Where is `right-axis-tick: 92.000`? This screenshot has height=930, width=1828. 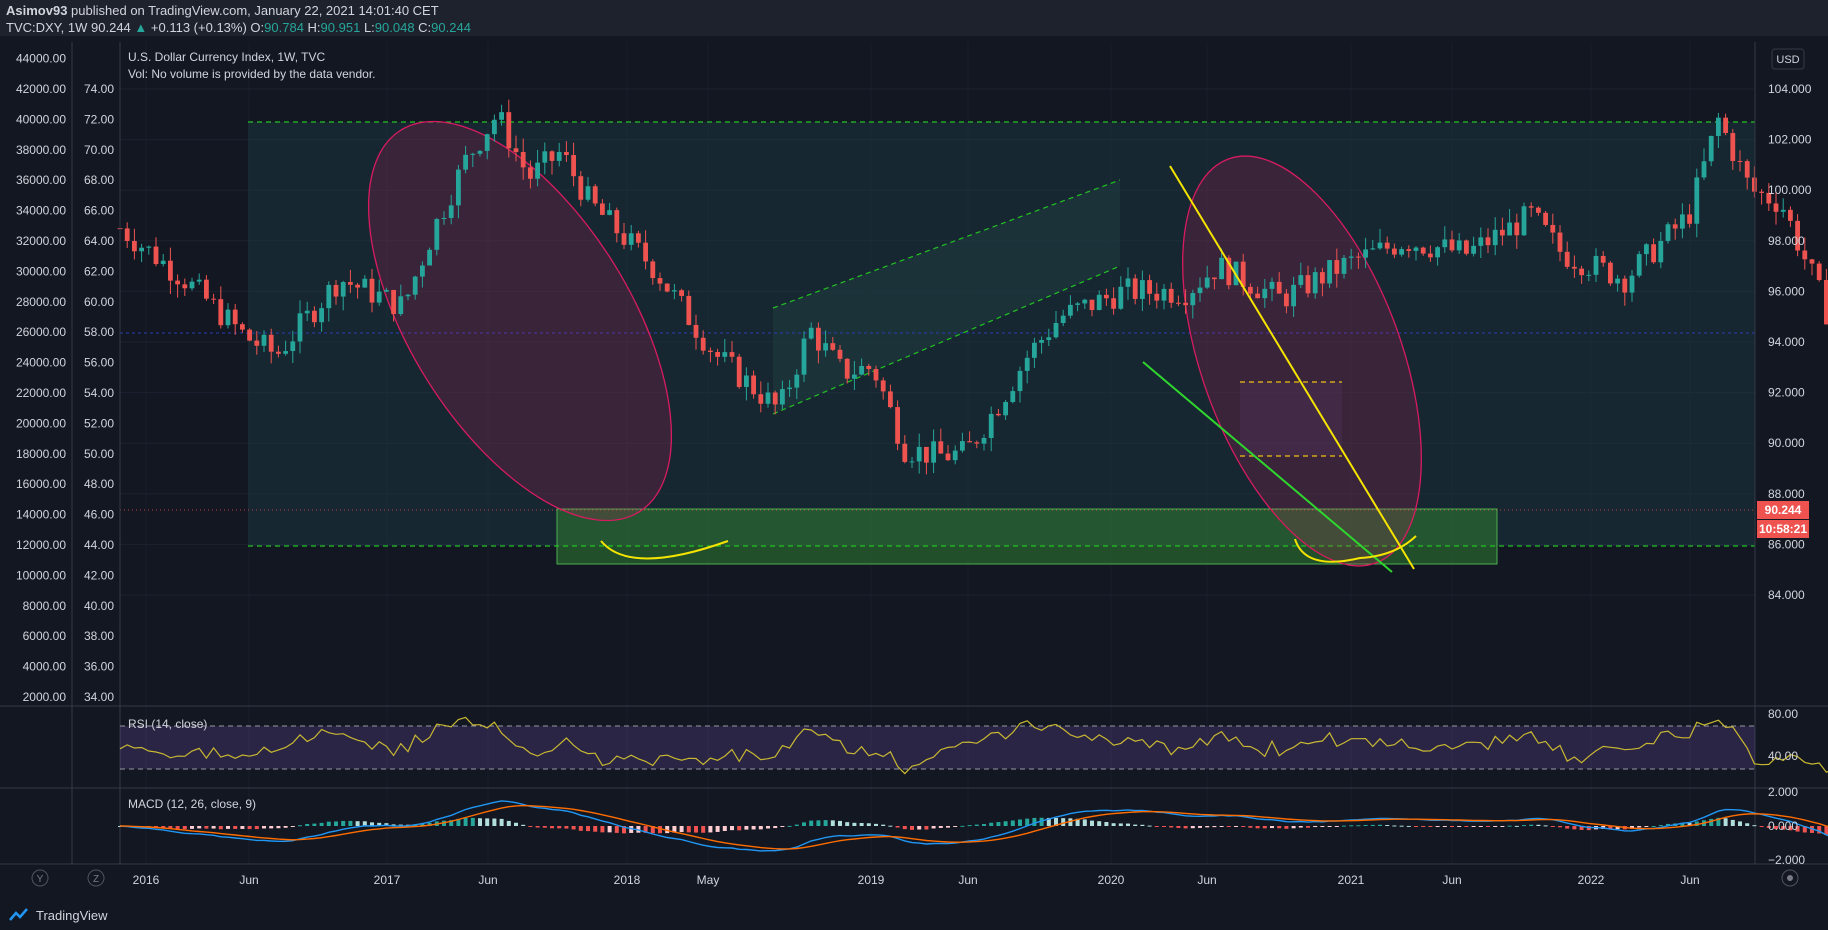
right-axis-tick: 92.000 is located at coordinates (1786, 393).